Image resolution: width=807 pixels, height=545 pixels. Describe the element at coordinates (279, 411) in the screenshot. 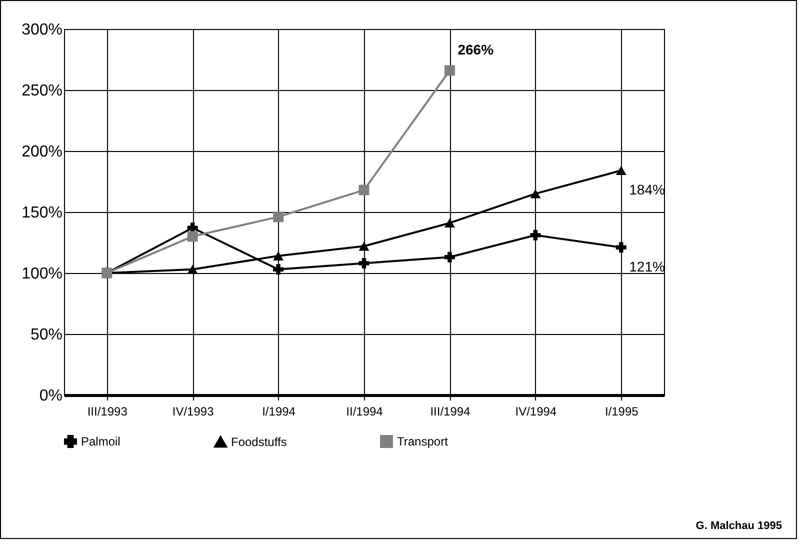

I see `x-tick-label: I/1994` at that location.